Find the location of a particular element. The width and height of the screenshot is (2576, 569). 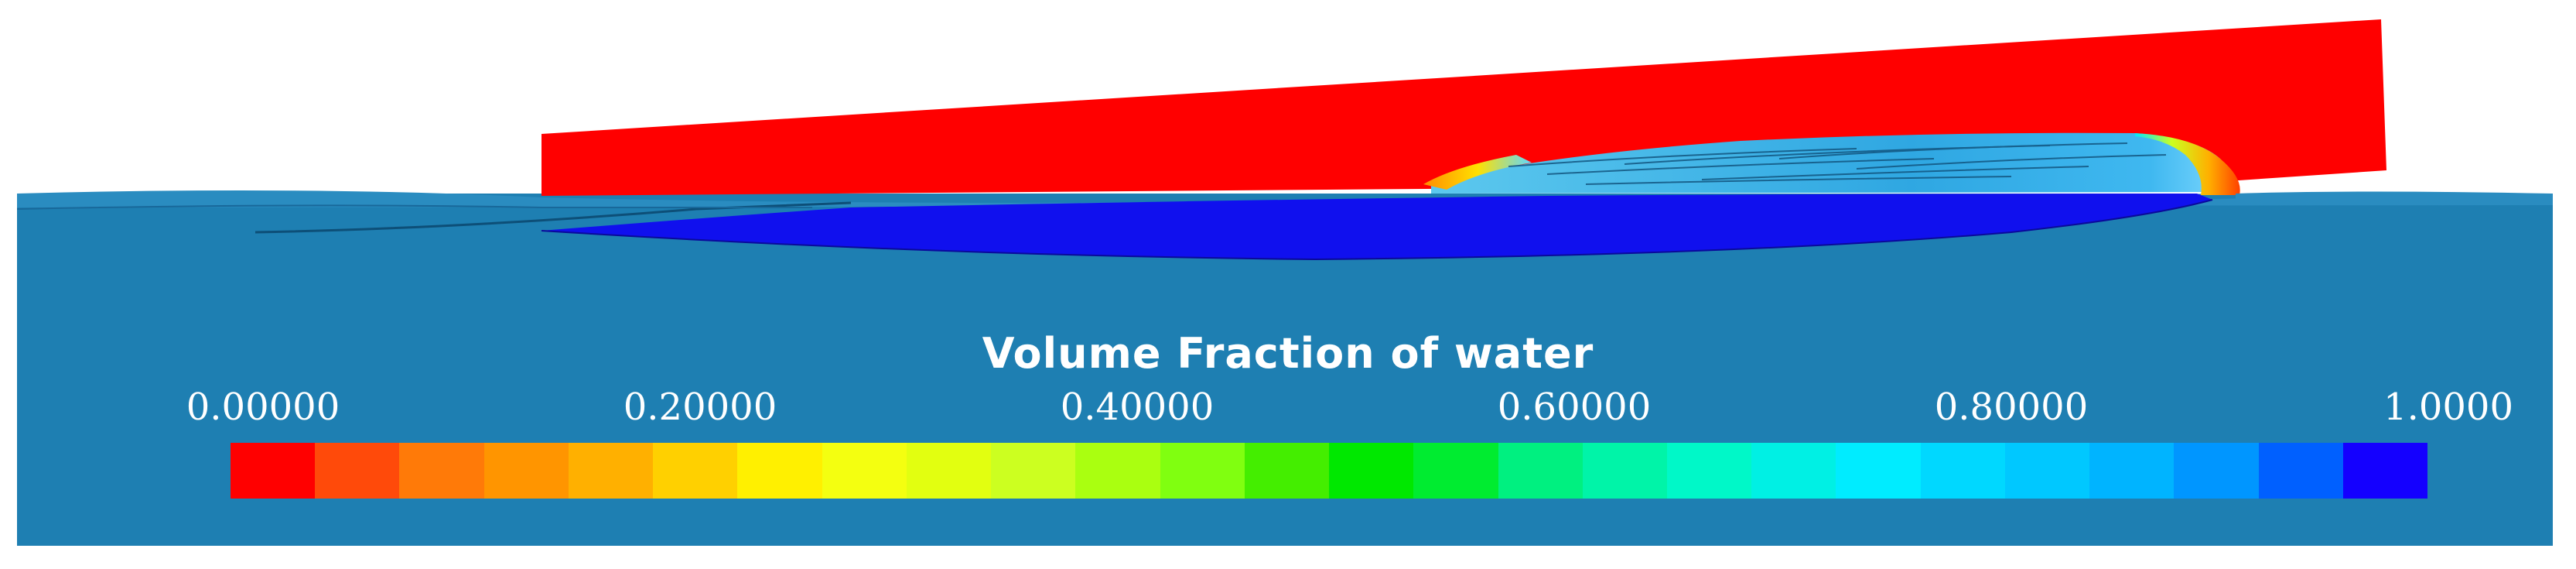

tick-label-3: 0.60000 is located at coordinates (1574, 407).